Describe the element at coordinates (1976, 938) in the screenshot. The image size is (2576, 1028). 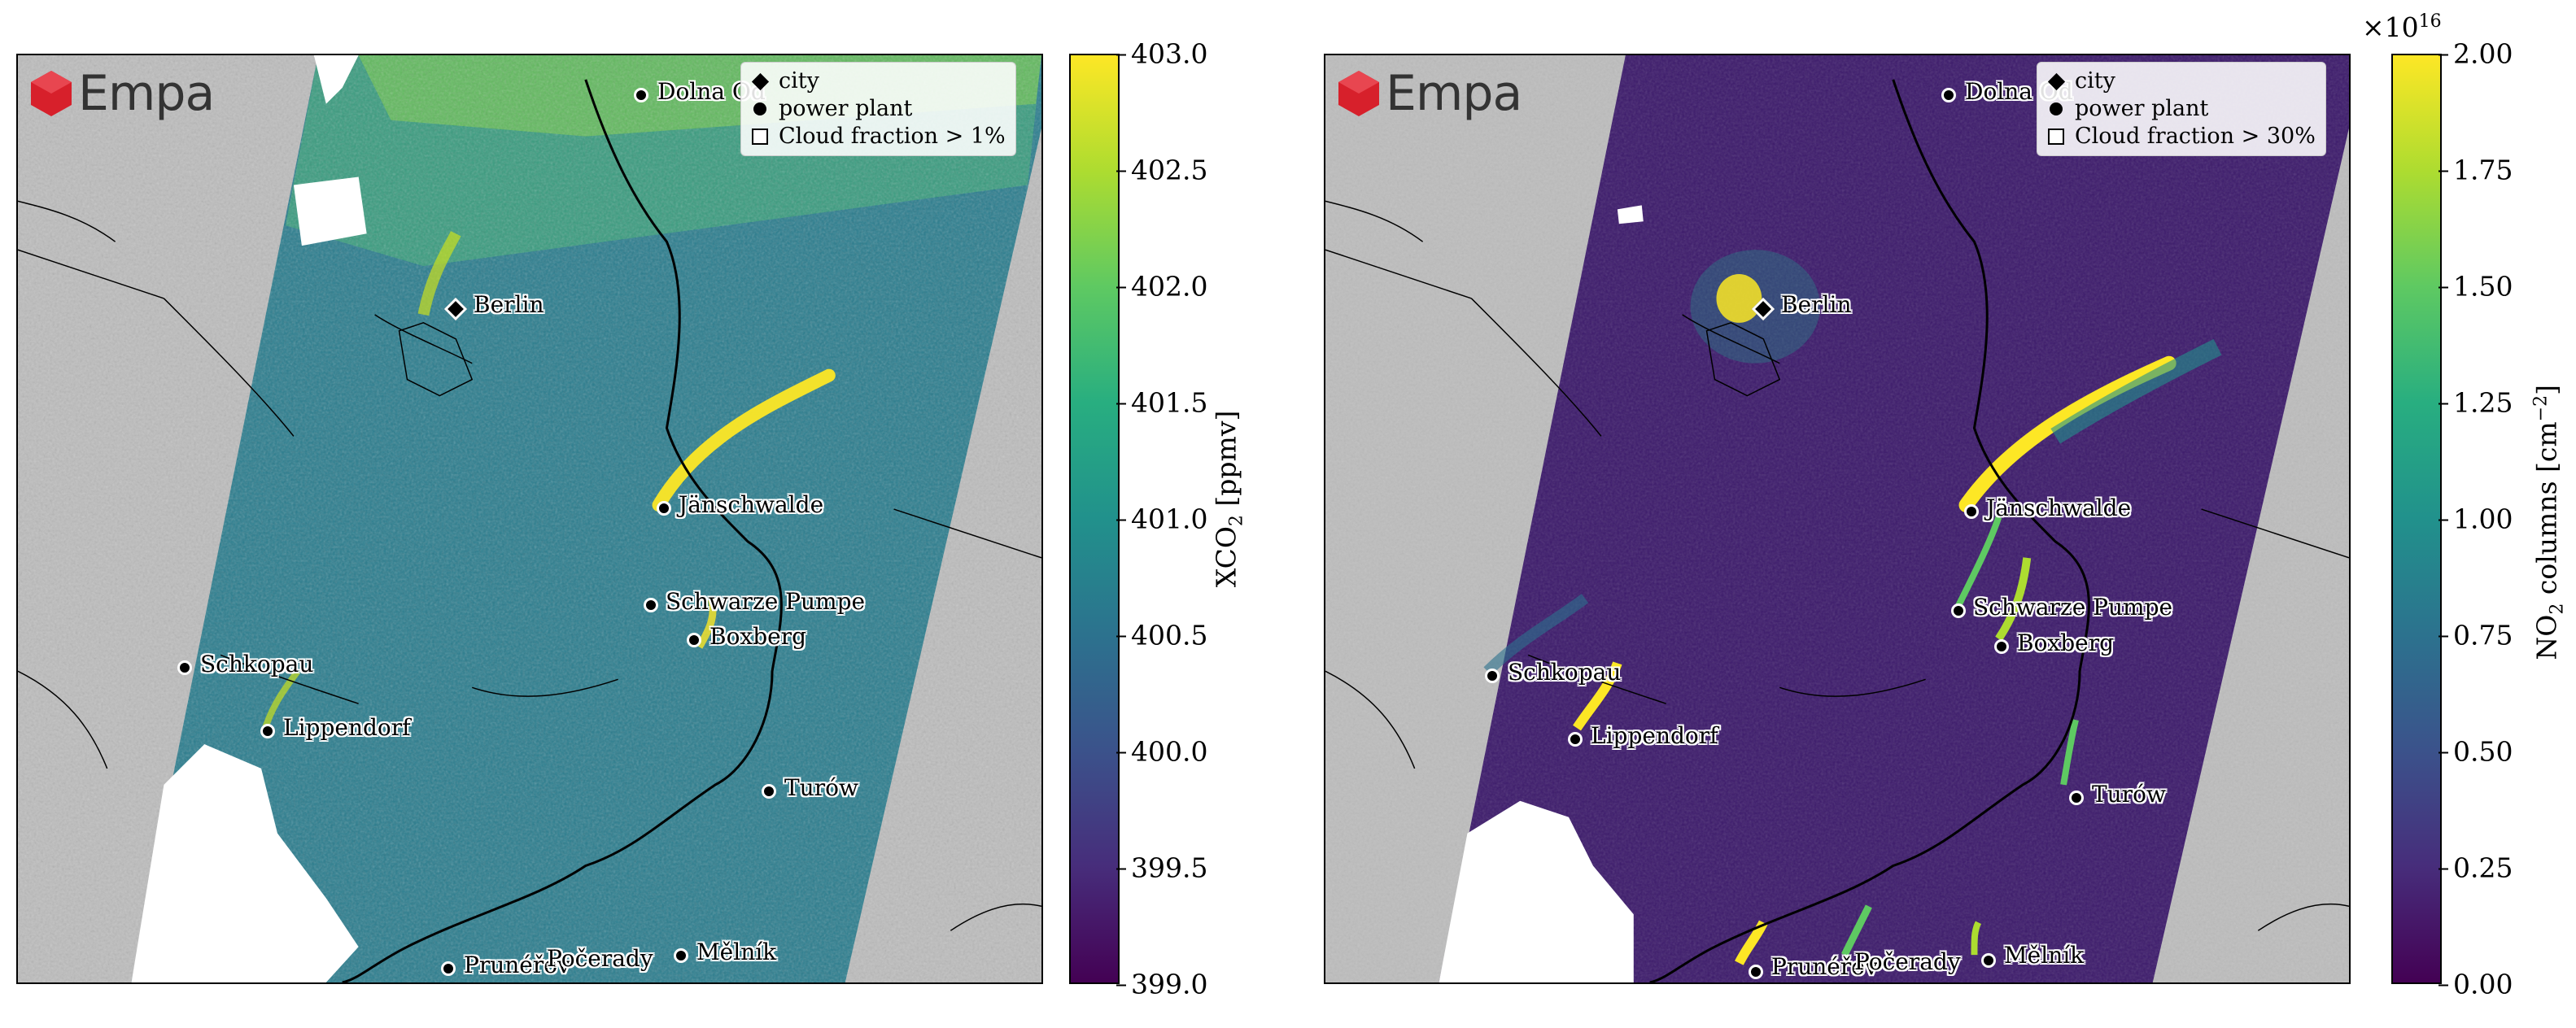
I see `no2-plume-melnik` at that location.